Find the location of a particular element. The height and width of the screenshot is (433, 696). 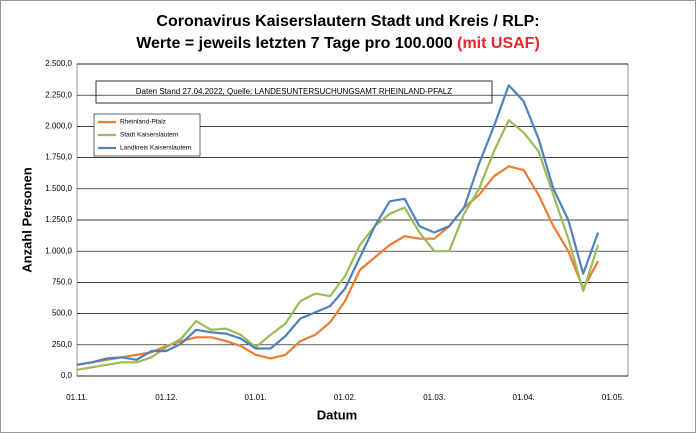

legend-label: Landkreis Kaiserslautern is located at coordinates (156, 148).